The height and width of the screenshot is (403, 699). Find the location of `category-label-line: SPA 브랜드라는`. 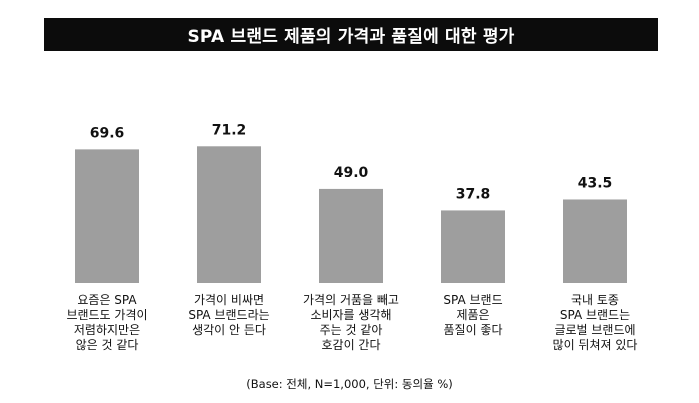

category-label-line: SPA 브랜드라는 is located at coordinates (228, 315).